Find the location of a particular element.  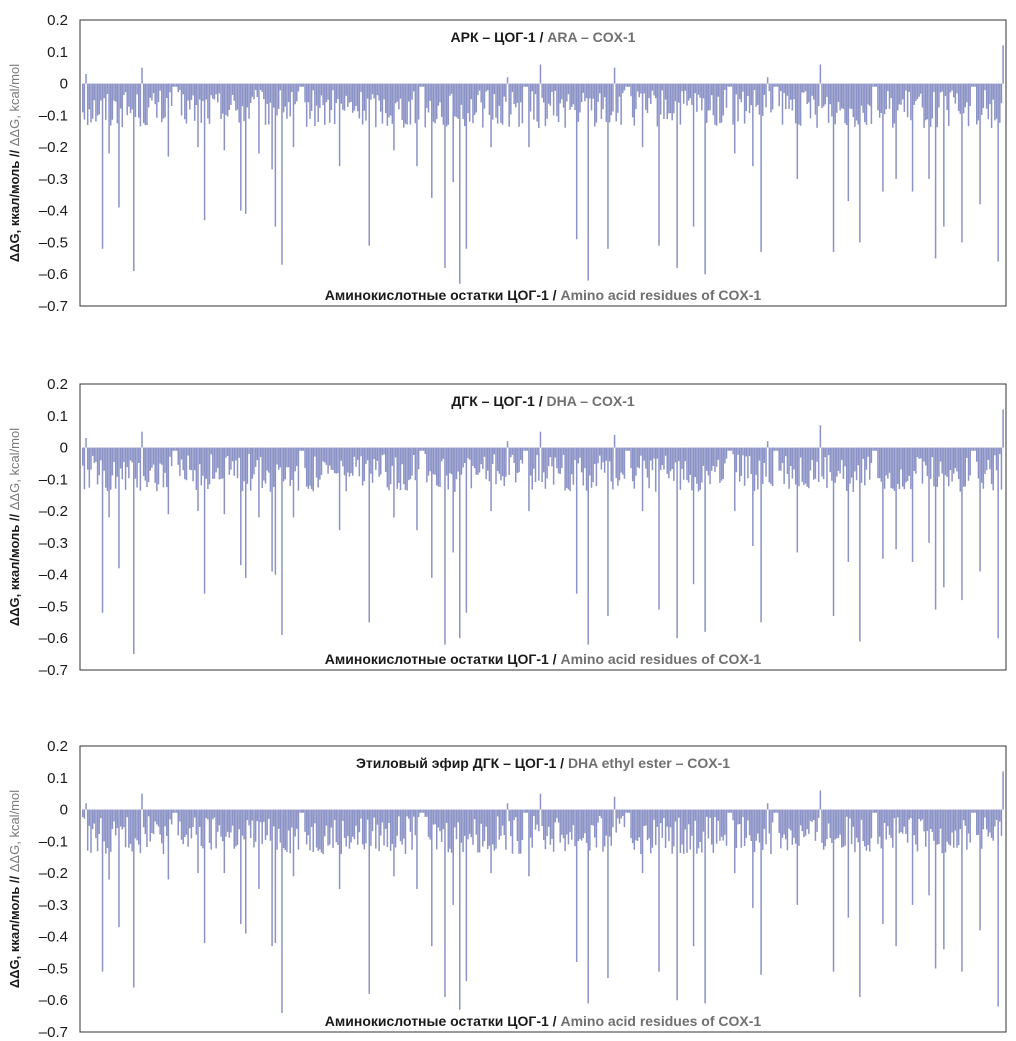

chart-title-en: DHA ethyl ester – COX-1 is located at coordinates (649, 763).